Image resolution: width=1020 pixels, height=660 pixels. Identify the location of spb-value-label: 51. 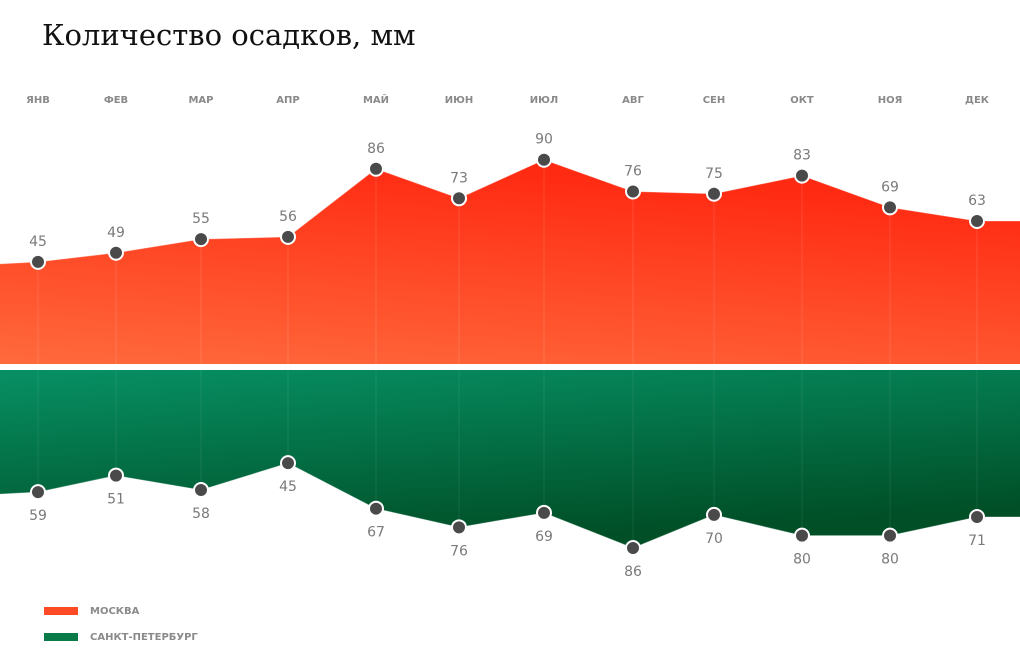
(116, 500).